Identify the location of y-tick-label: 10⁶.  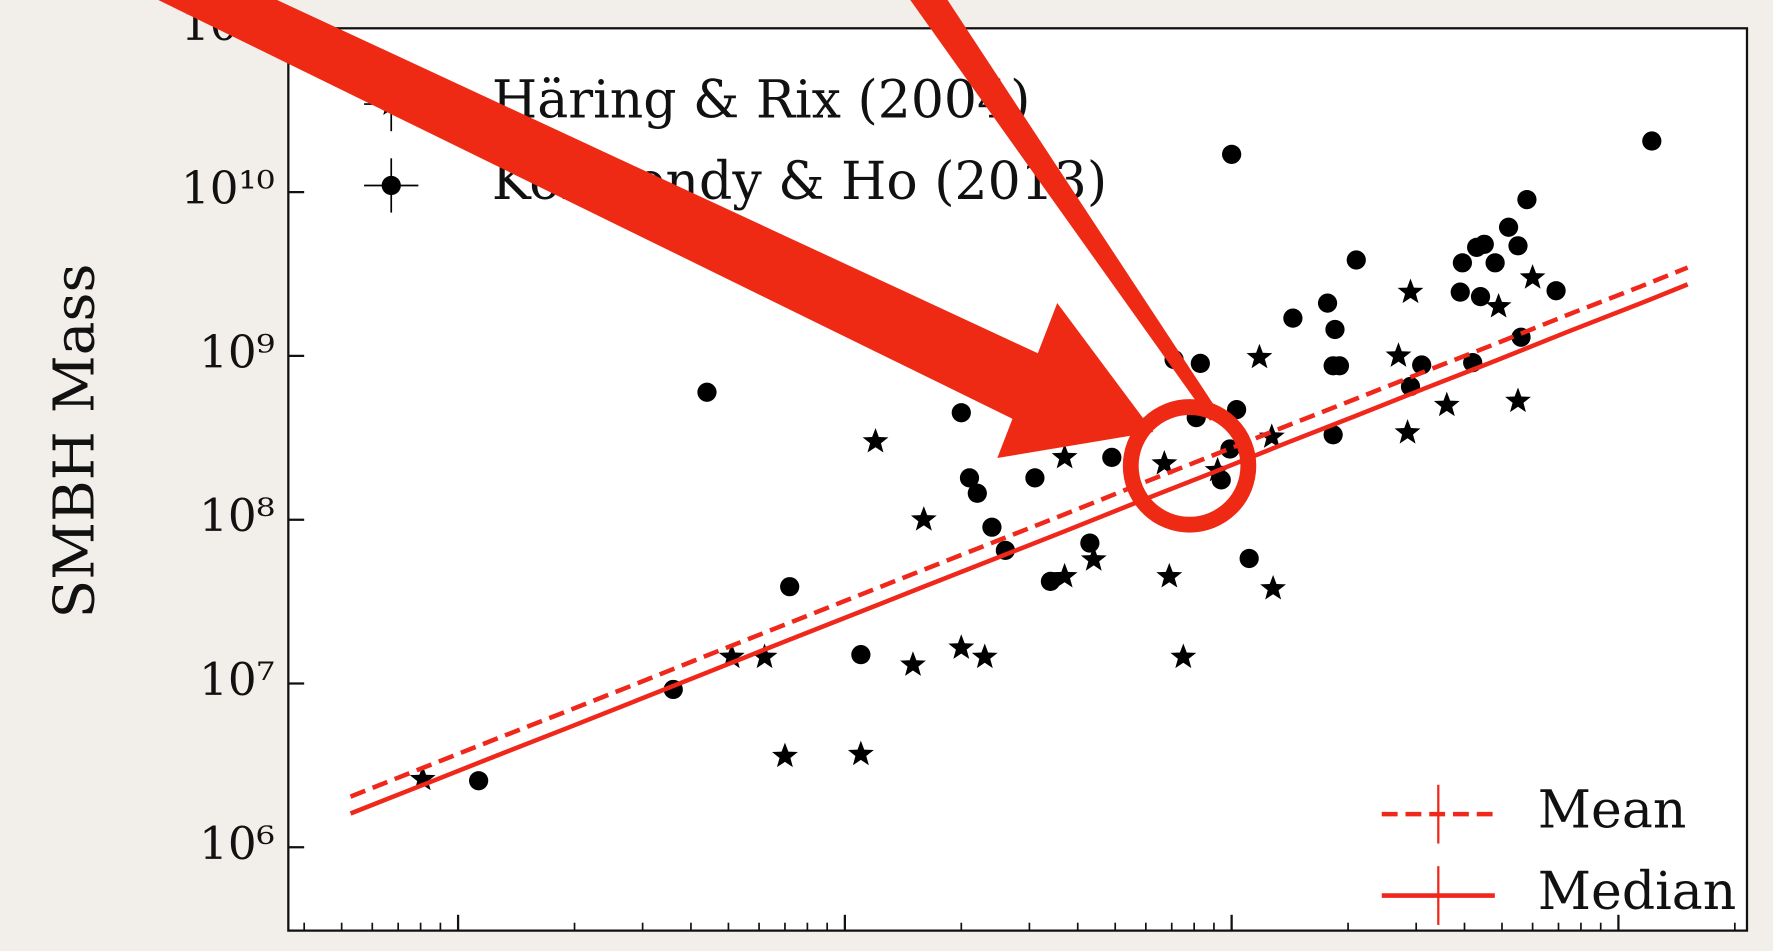
(237, 843).